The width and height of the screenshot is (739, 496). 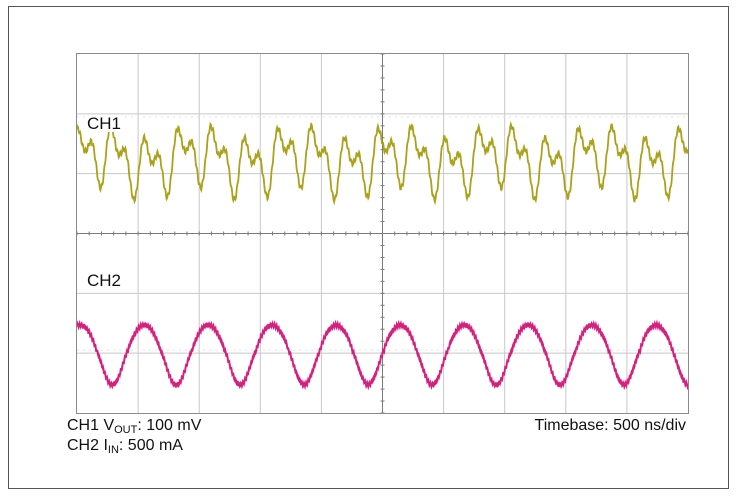 What do you see at coordinates (104, 280) in the screenshot?
I see `ch2-label: CH2` at bounding box center [104, 280].